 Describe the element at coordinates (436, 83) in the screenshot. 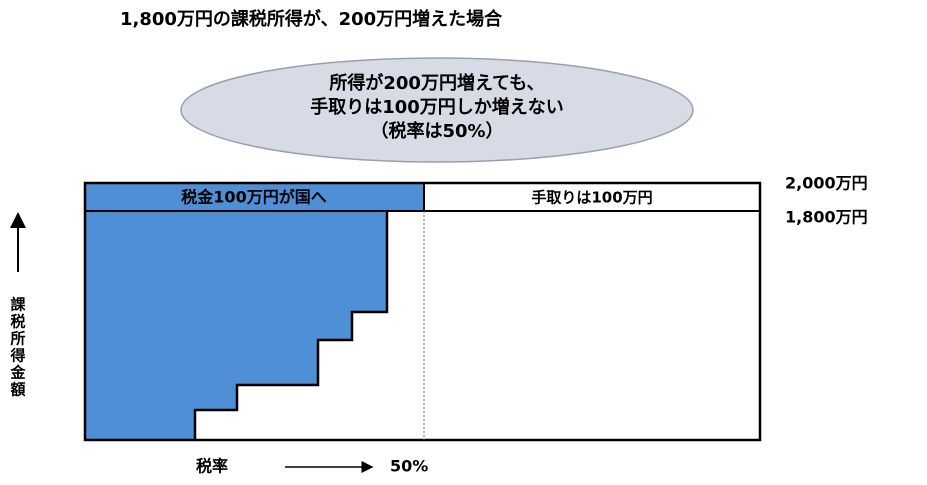

I see `callout-line: 所得が200万円増えても、` at that location.